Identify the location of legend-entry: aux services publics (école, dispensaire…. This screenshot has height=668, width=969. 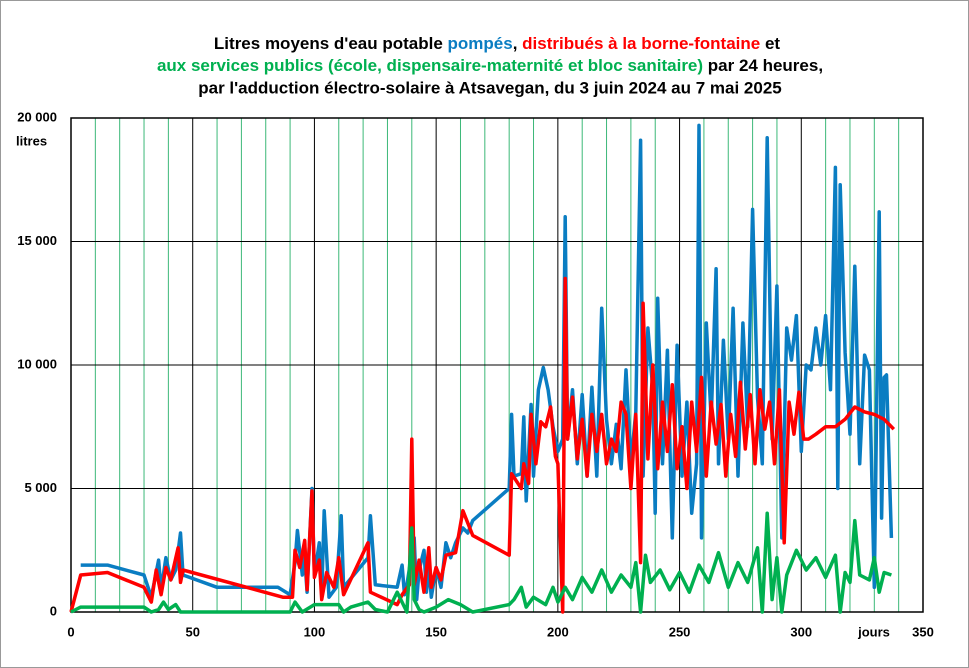
(430, 65).